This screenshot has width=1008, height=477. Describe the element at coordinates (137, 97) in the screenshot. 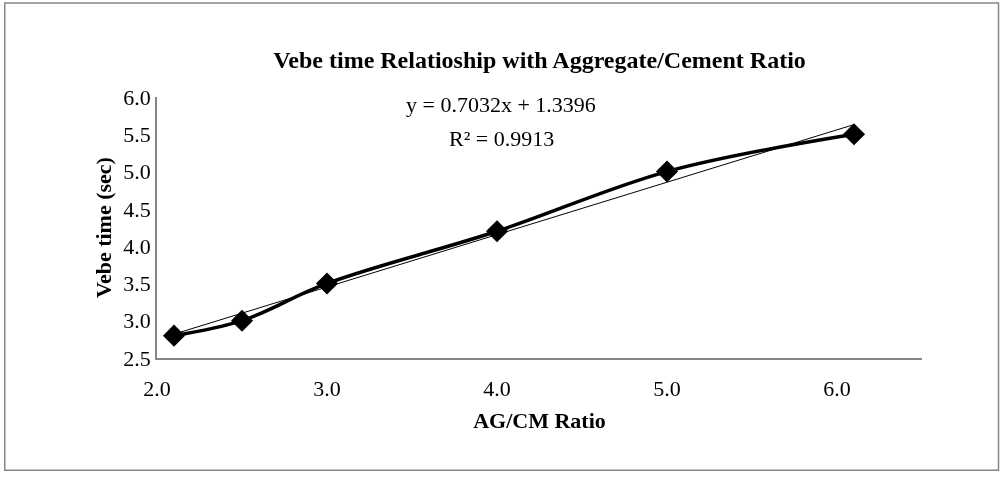

I see `y-tick-label: 6.0` at that location.